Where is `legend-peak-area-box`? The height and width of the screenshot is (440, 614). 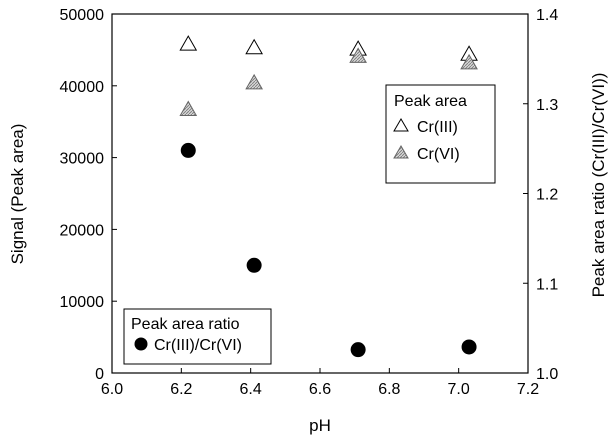 legend-peak-area-box is located at coordinates (440, 134).